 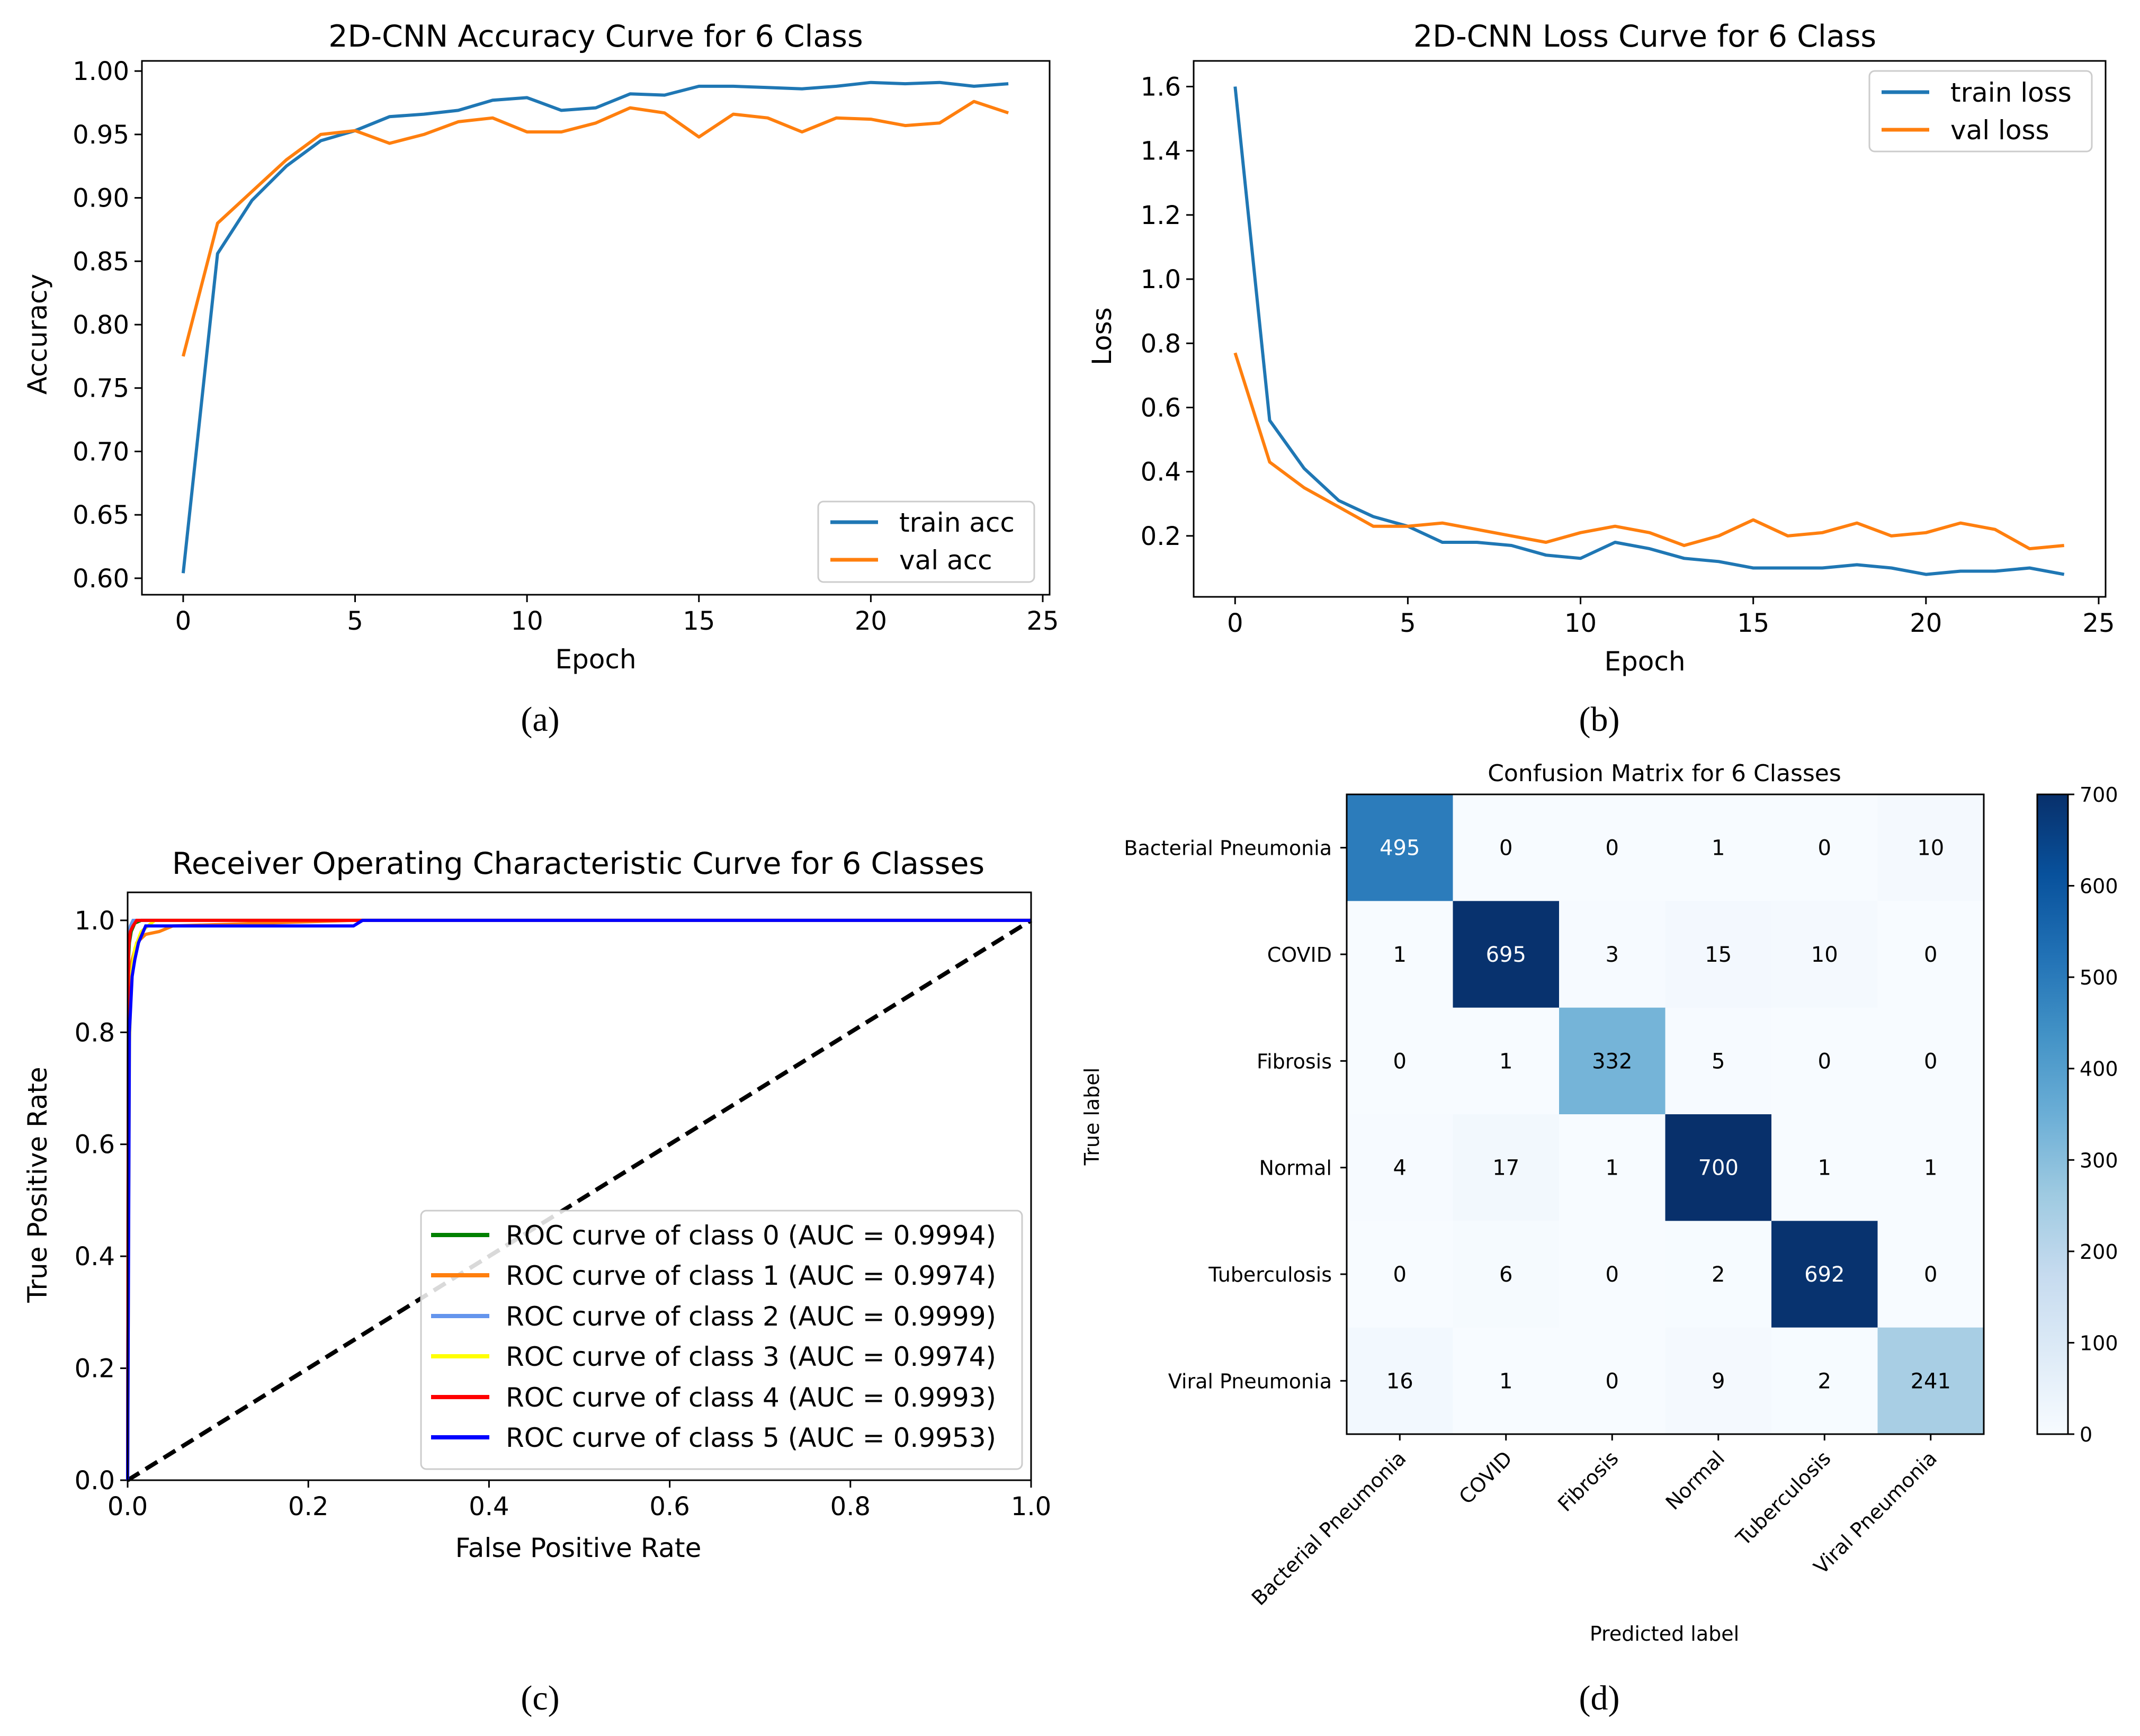 I want to click on confusion-matrix-value: 10, so click(x=1824, y=955).